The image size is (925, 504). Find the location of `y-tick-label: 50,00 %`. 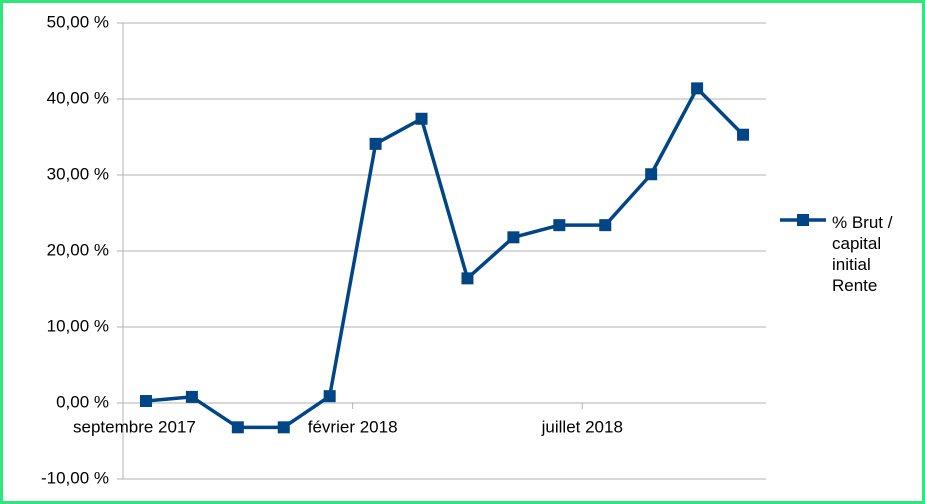

y-tick-label: 50,00 % is located at coordinates (78, 21).